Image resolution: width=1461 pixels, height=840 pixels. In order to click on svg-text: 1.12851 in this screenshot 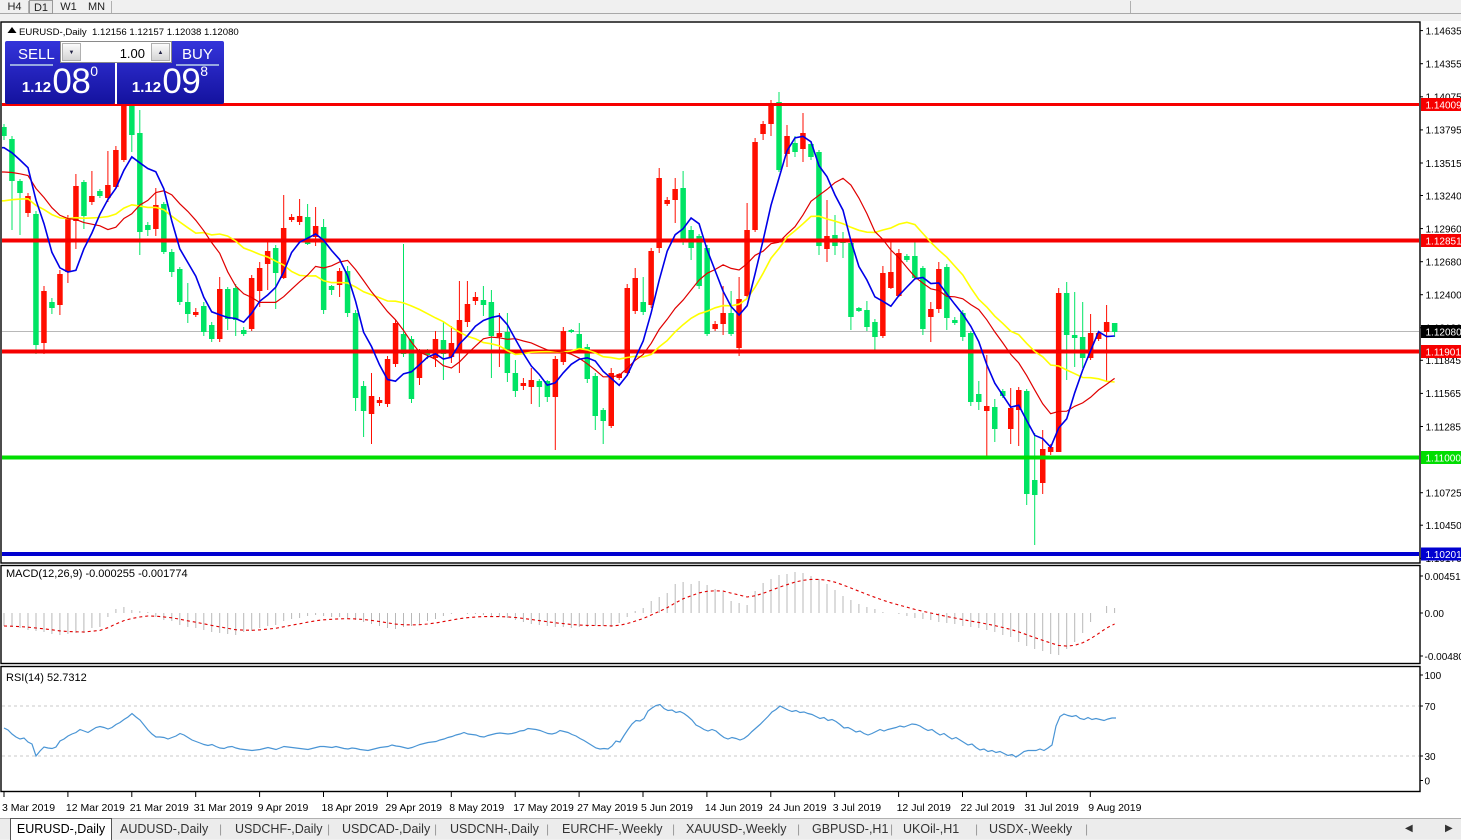, I will do `click(1443, 242)`.